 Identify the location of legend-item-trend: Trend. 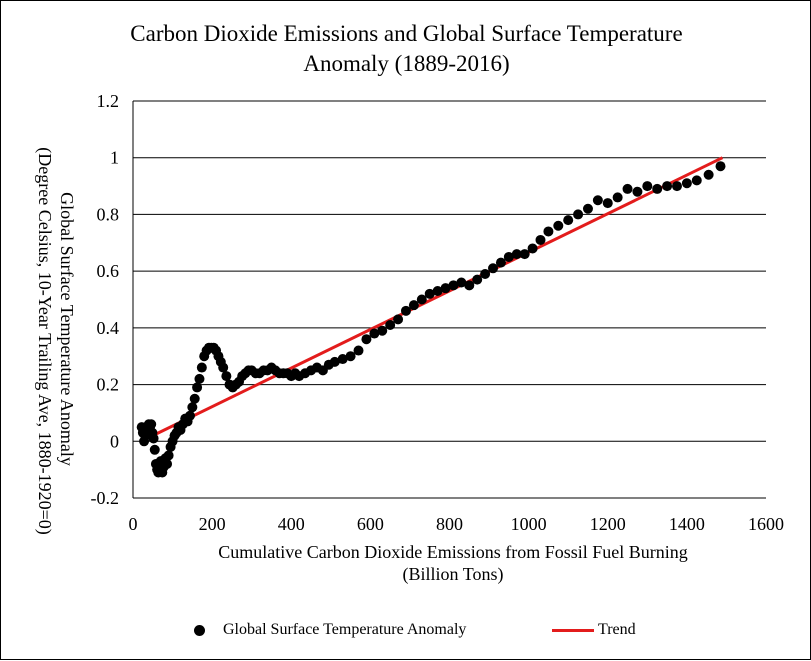
(594, 630).